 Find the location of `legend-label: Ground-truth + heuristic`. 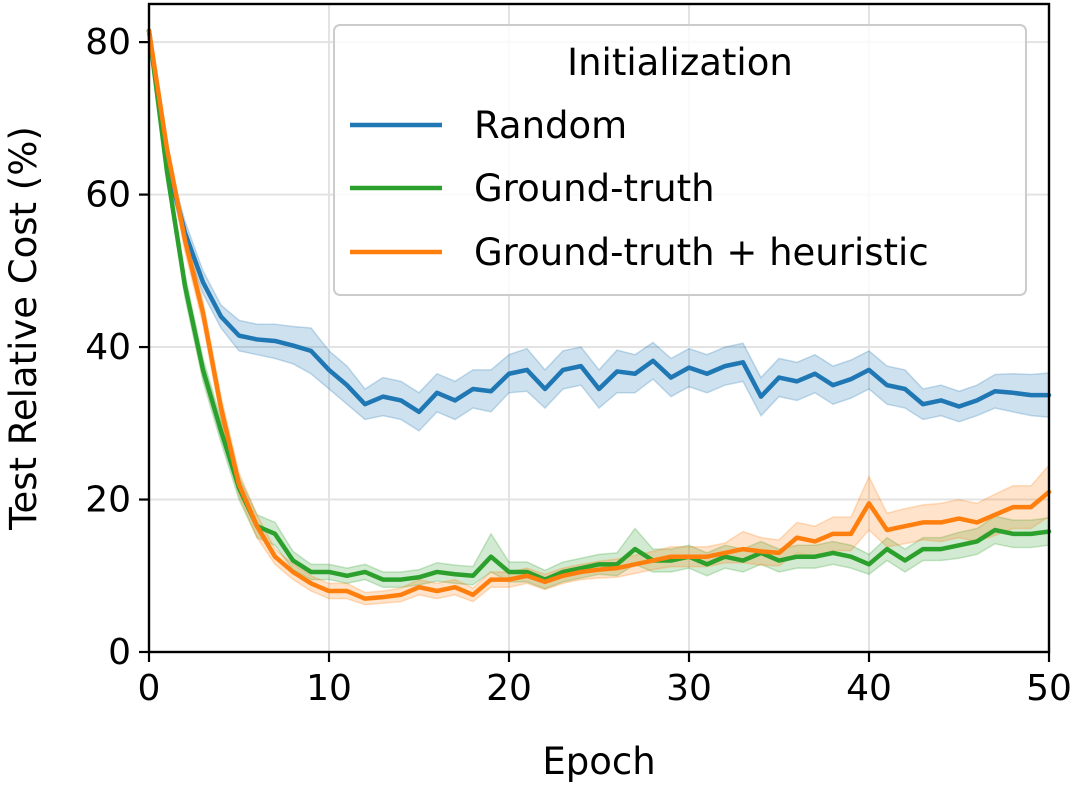

legend-label: Ground-truth + heuristic is located at coordinates (701, 252).